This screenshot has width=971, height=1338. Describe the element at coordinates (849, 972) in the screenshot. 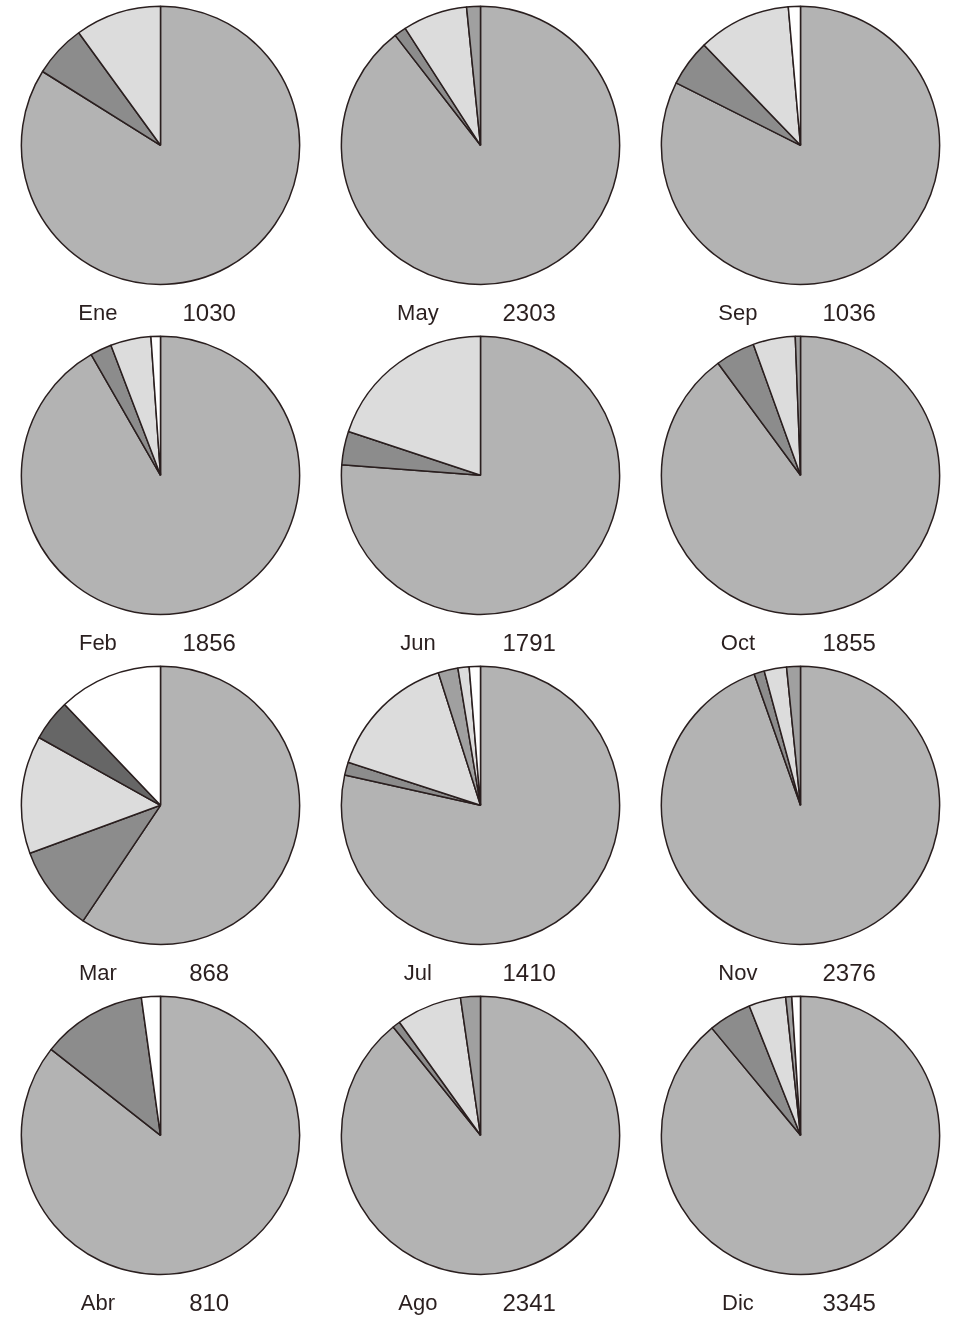

I see `text: 2376` at that location.